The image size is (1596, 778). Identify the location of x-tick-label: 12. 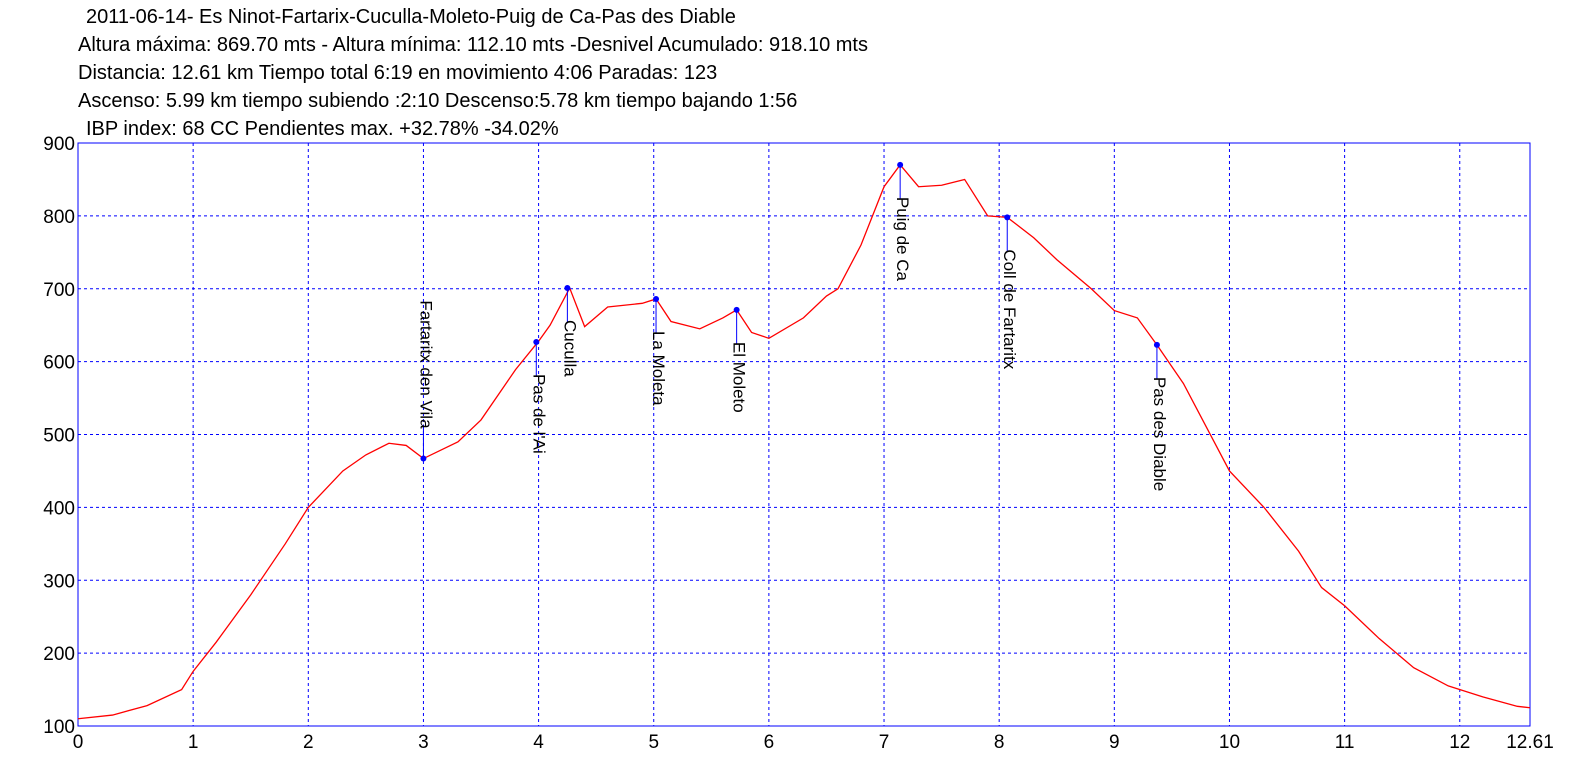
(1459, 742).